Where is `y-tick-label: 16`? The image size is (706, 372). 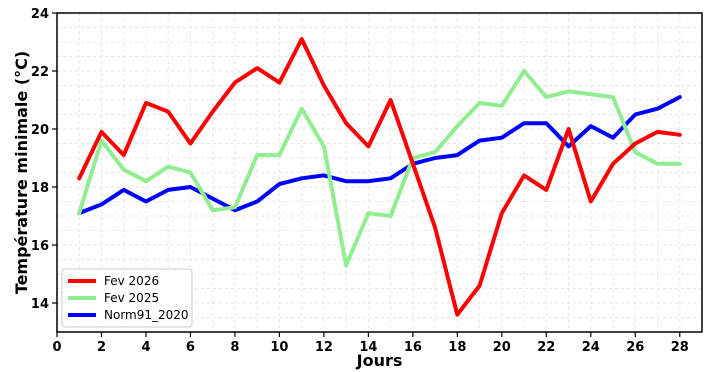 y-tick-label: 16 is located at coordinates (40, 246).